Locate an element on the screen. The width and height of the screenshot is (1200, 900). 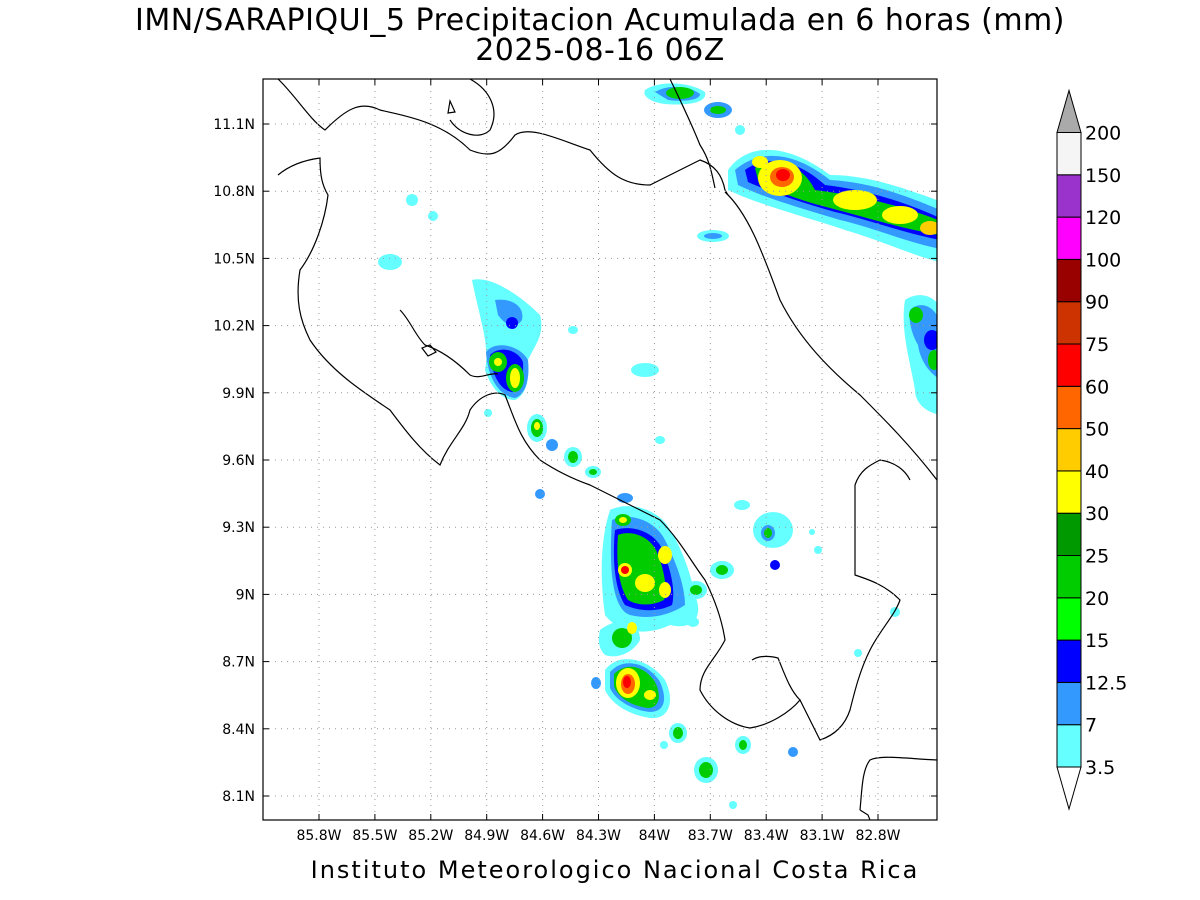
lon-tick-label: 84W is located at coordinates (655, 836).